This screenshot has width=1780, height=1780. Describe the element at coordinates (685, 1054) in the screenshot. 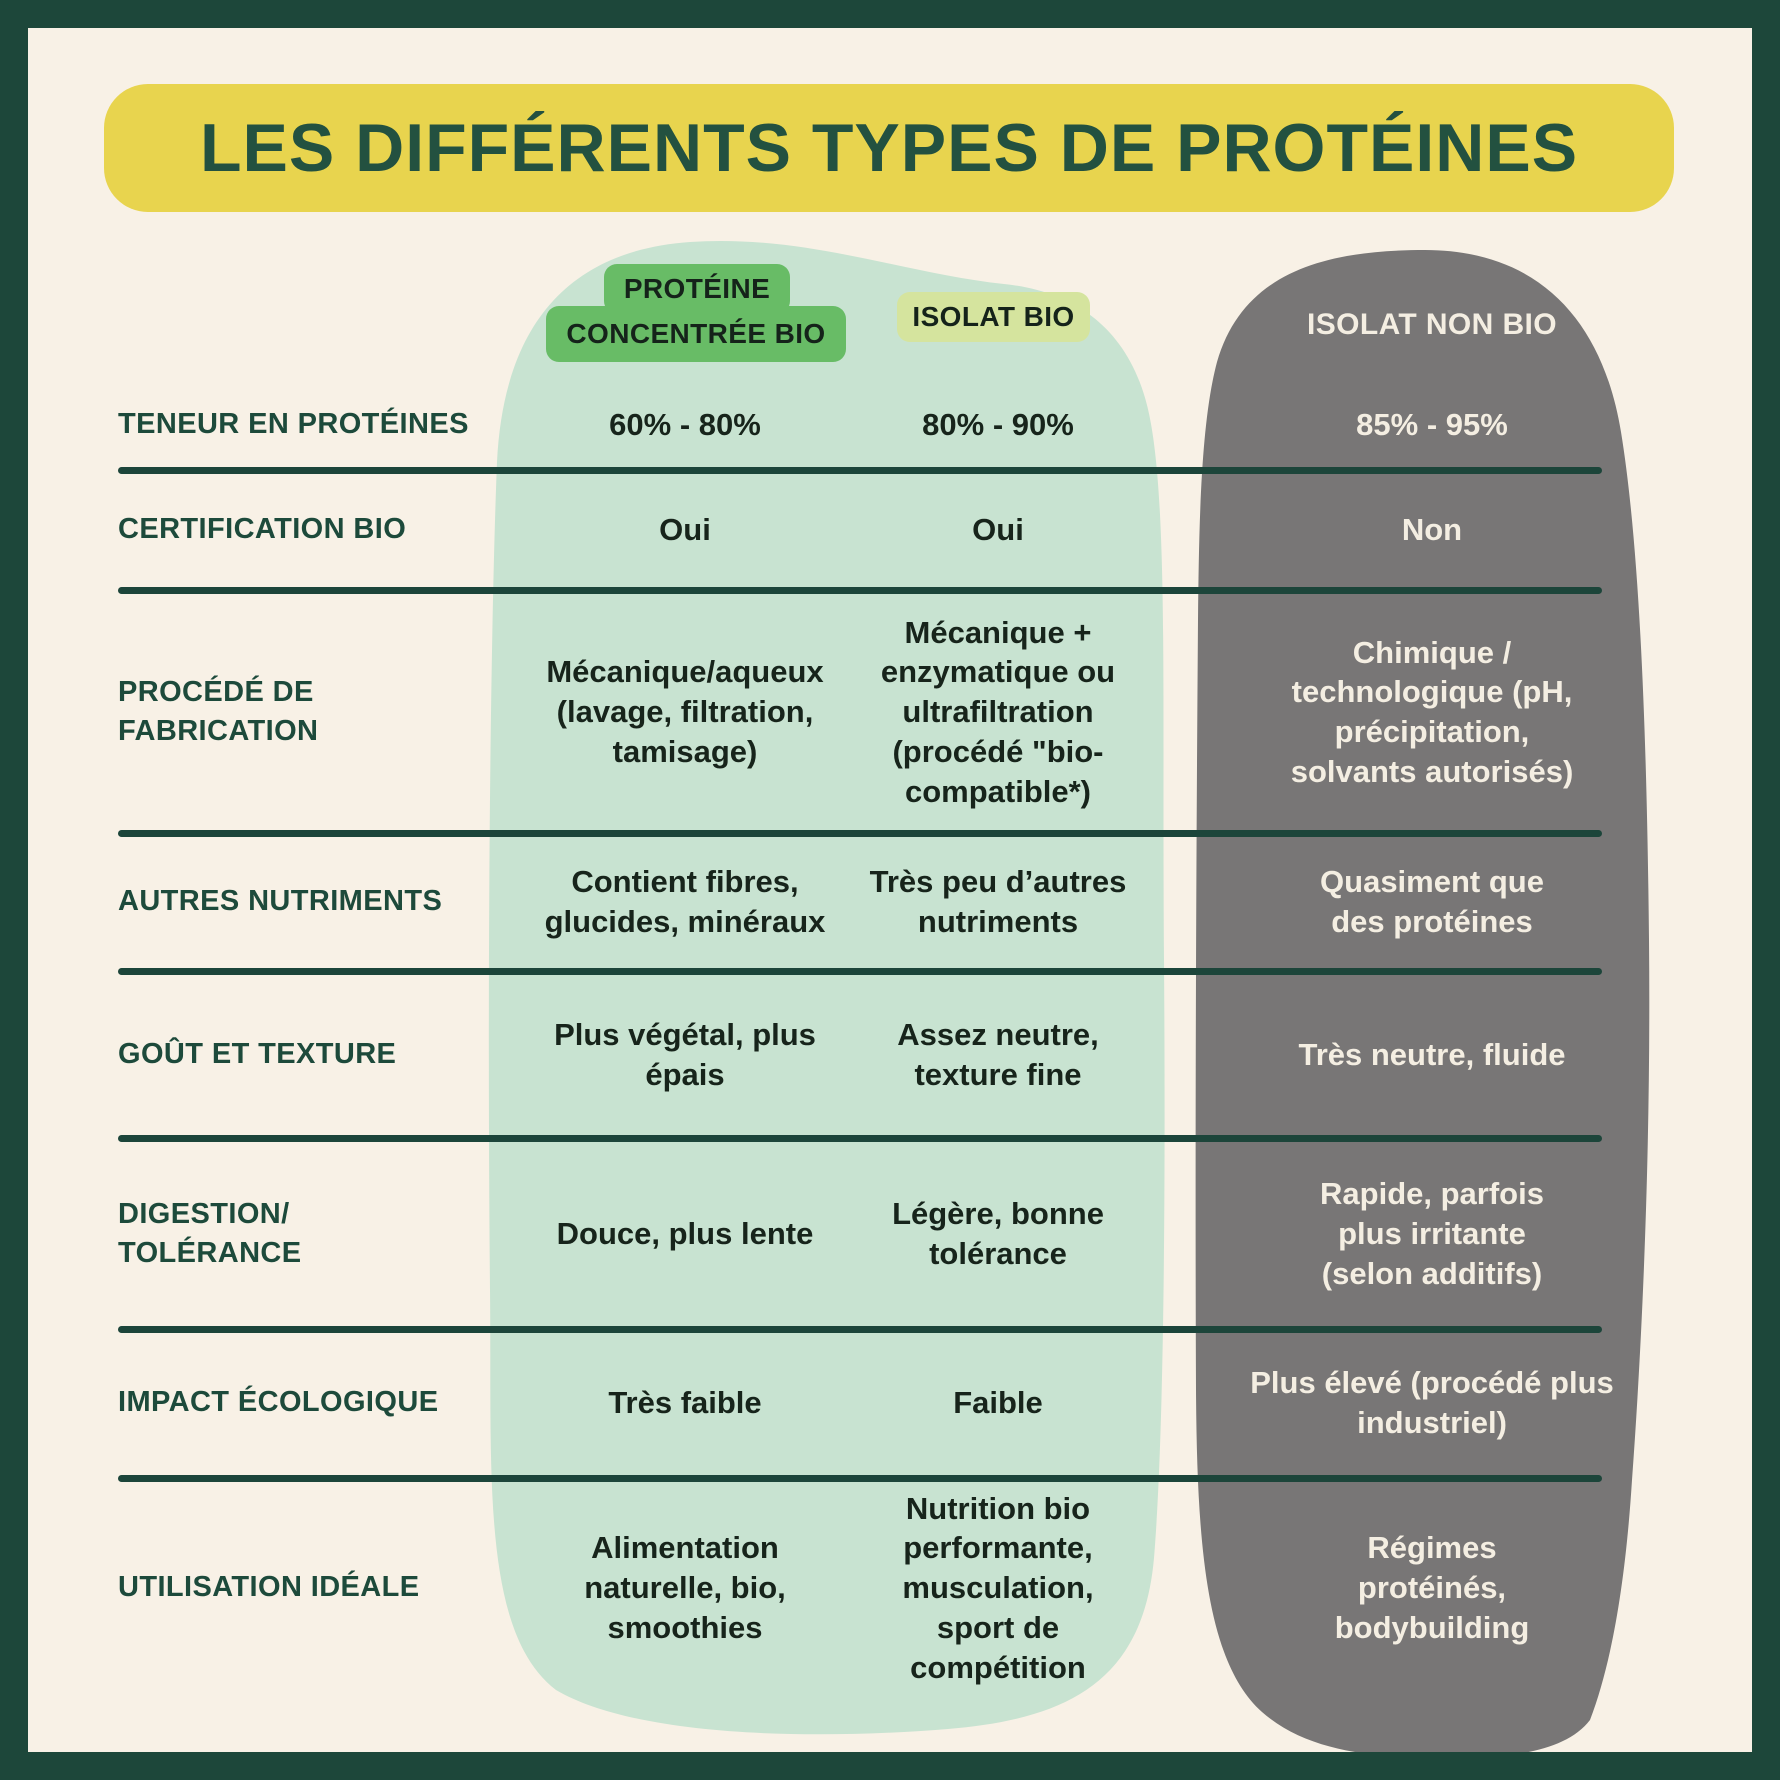

I see `cell-gout-concentree: Plus végétal, plus épais` at that location.